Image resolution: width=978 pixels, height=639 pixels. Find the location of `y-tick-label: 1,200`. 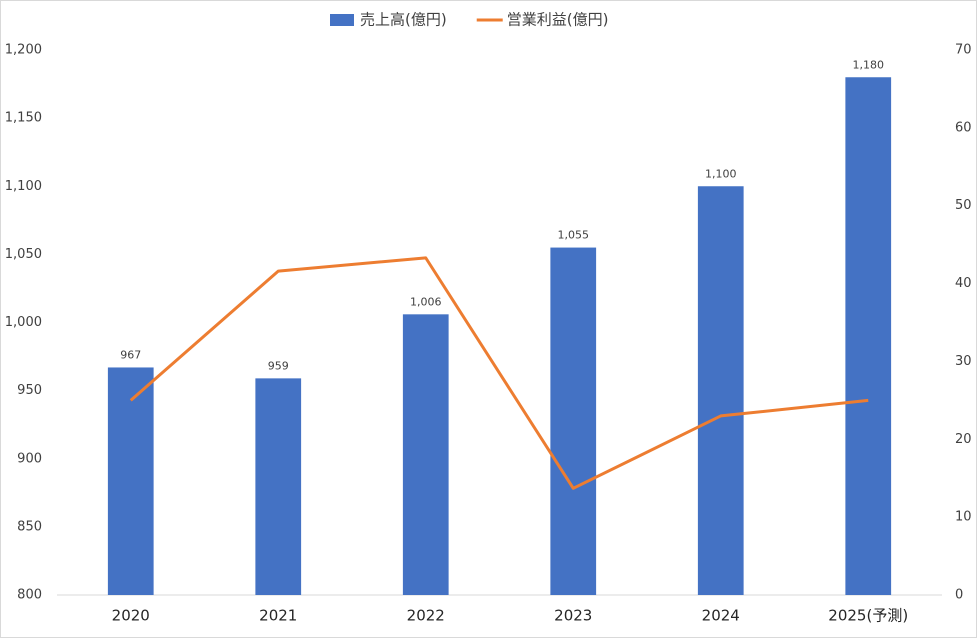

y-tick-label: 1,200 is located at coordinates (23, 50).